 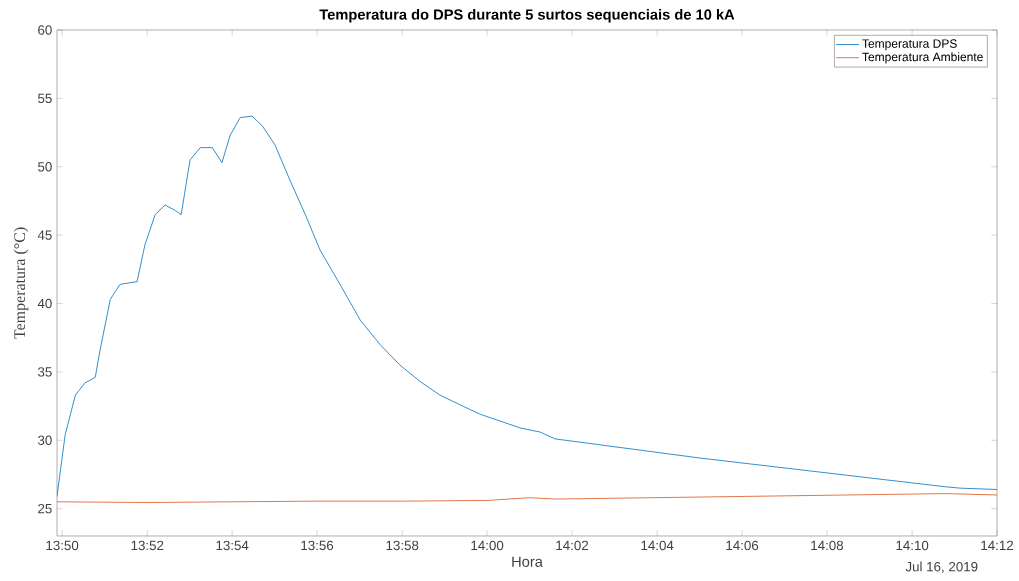 I want to click on x-tick-label: 13:58, so click(x=402, y=545).